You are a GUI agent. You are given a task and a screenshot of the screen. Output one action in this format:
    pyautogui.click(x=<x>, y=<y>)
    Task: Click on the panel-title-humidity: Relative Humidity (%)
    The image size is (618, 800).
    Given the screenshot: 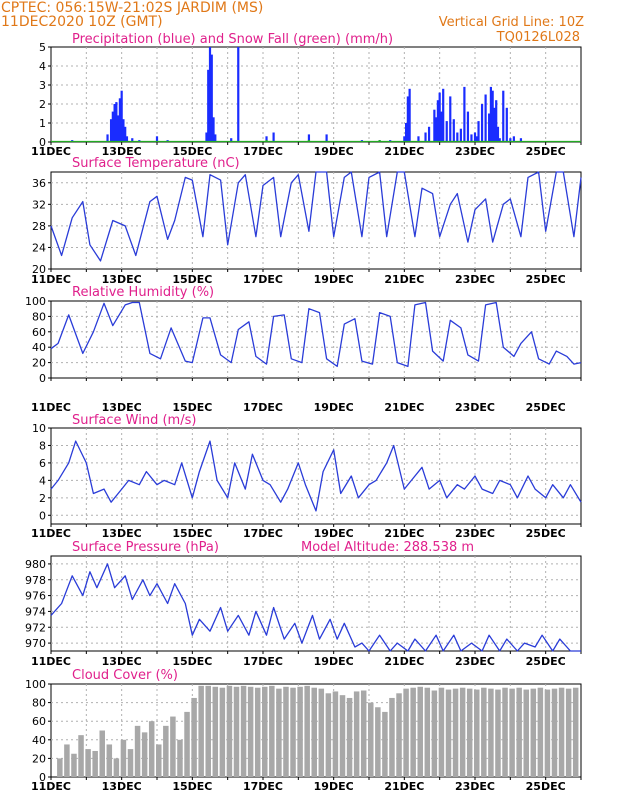 What is the action you would take?
    pyautogui.click(x=143, y=292)
    